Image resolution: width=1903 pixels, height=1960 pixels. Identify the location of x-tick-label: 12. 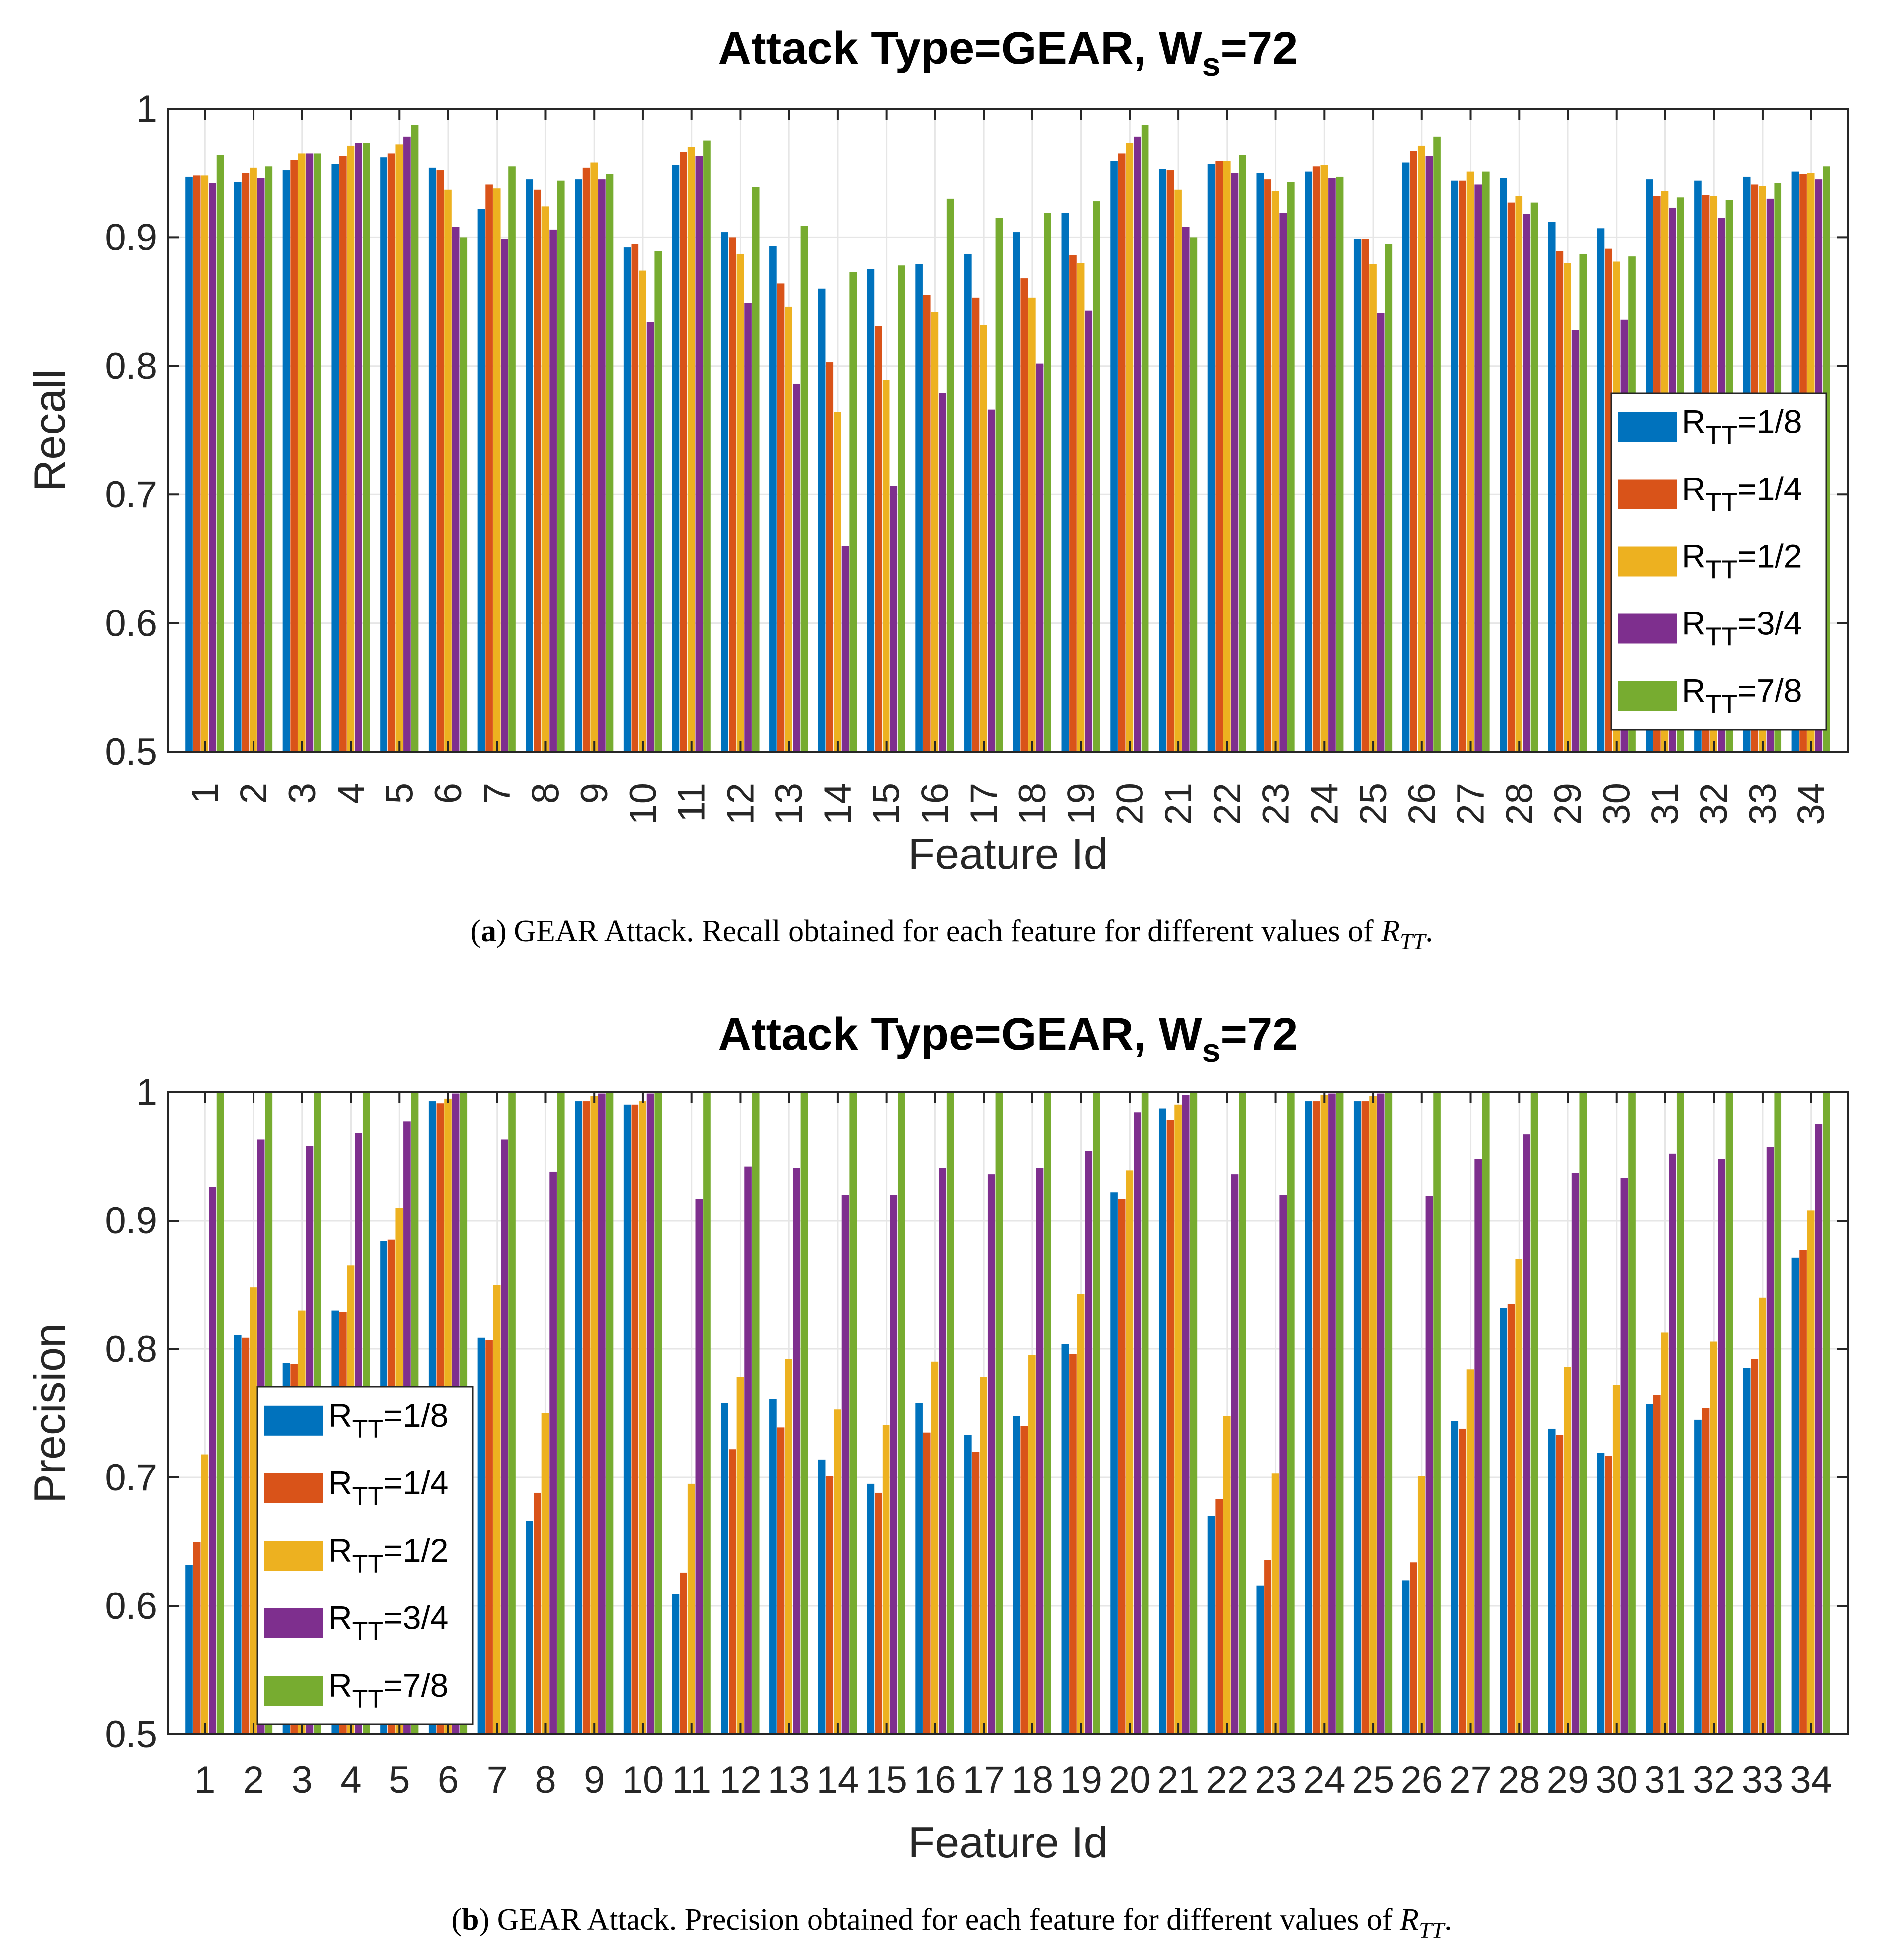
(740, 804).